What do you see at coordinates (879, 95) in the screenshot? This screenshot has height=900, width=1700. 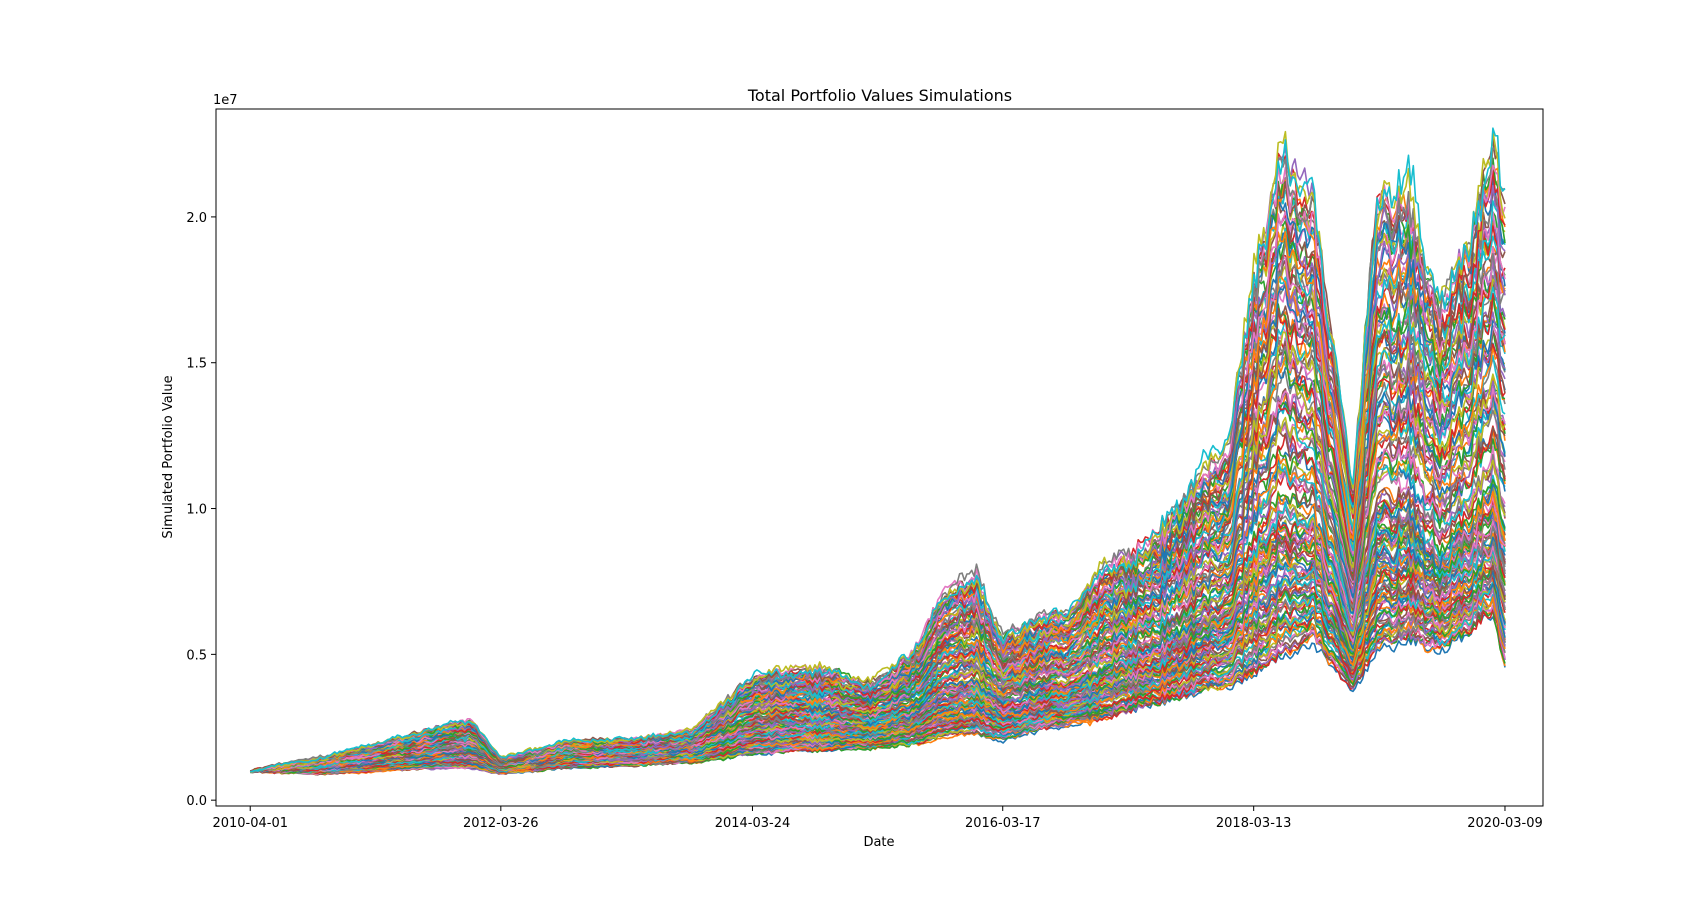 I see `chart-title: Total Portfolio Values Simulations` at bounding box center [879, 95].